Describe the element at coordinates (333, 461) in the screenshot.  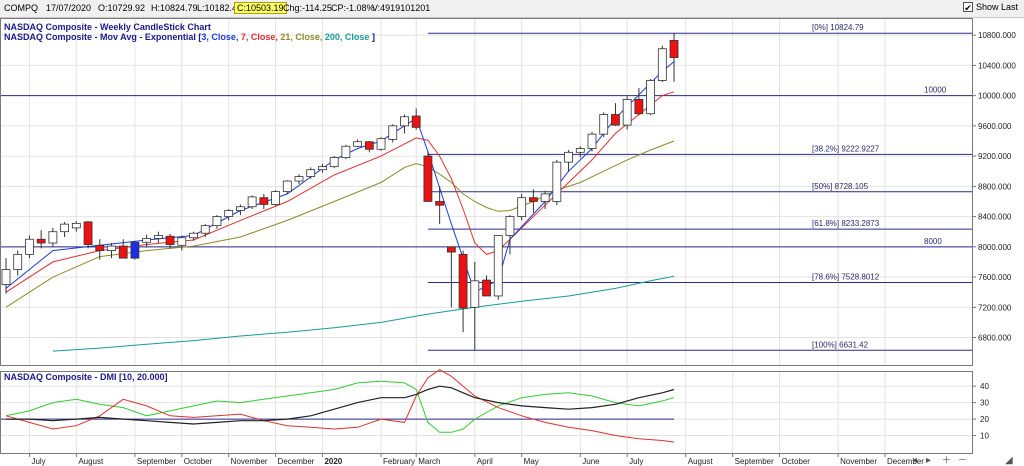
I see `x-tick-label: 2020` at that location.